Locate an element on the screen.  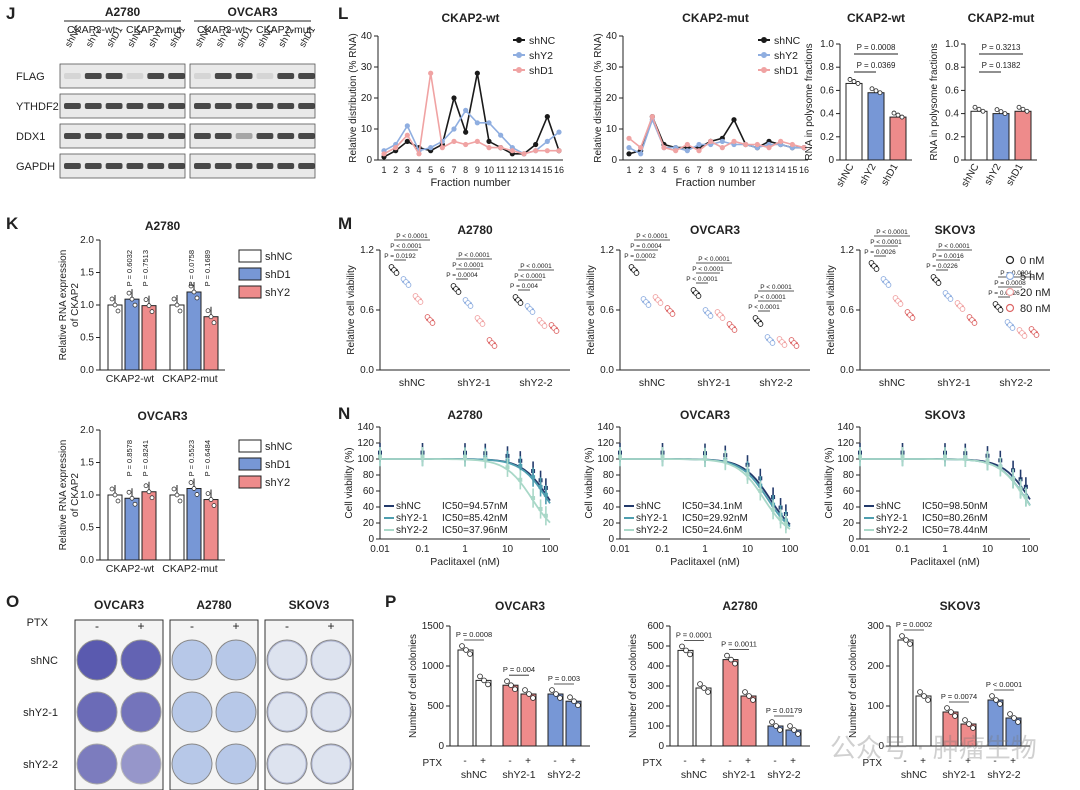
polysome-xtick-label: 1 is located at coordinates (628, 170).